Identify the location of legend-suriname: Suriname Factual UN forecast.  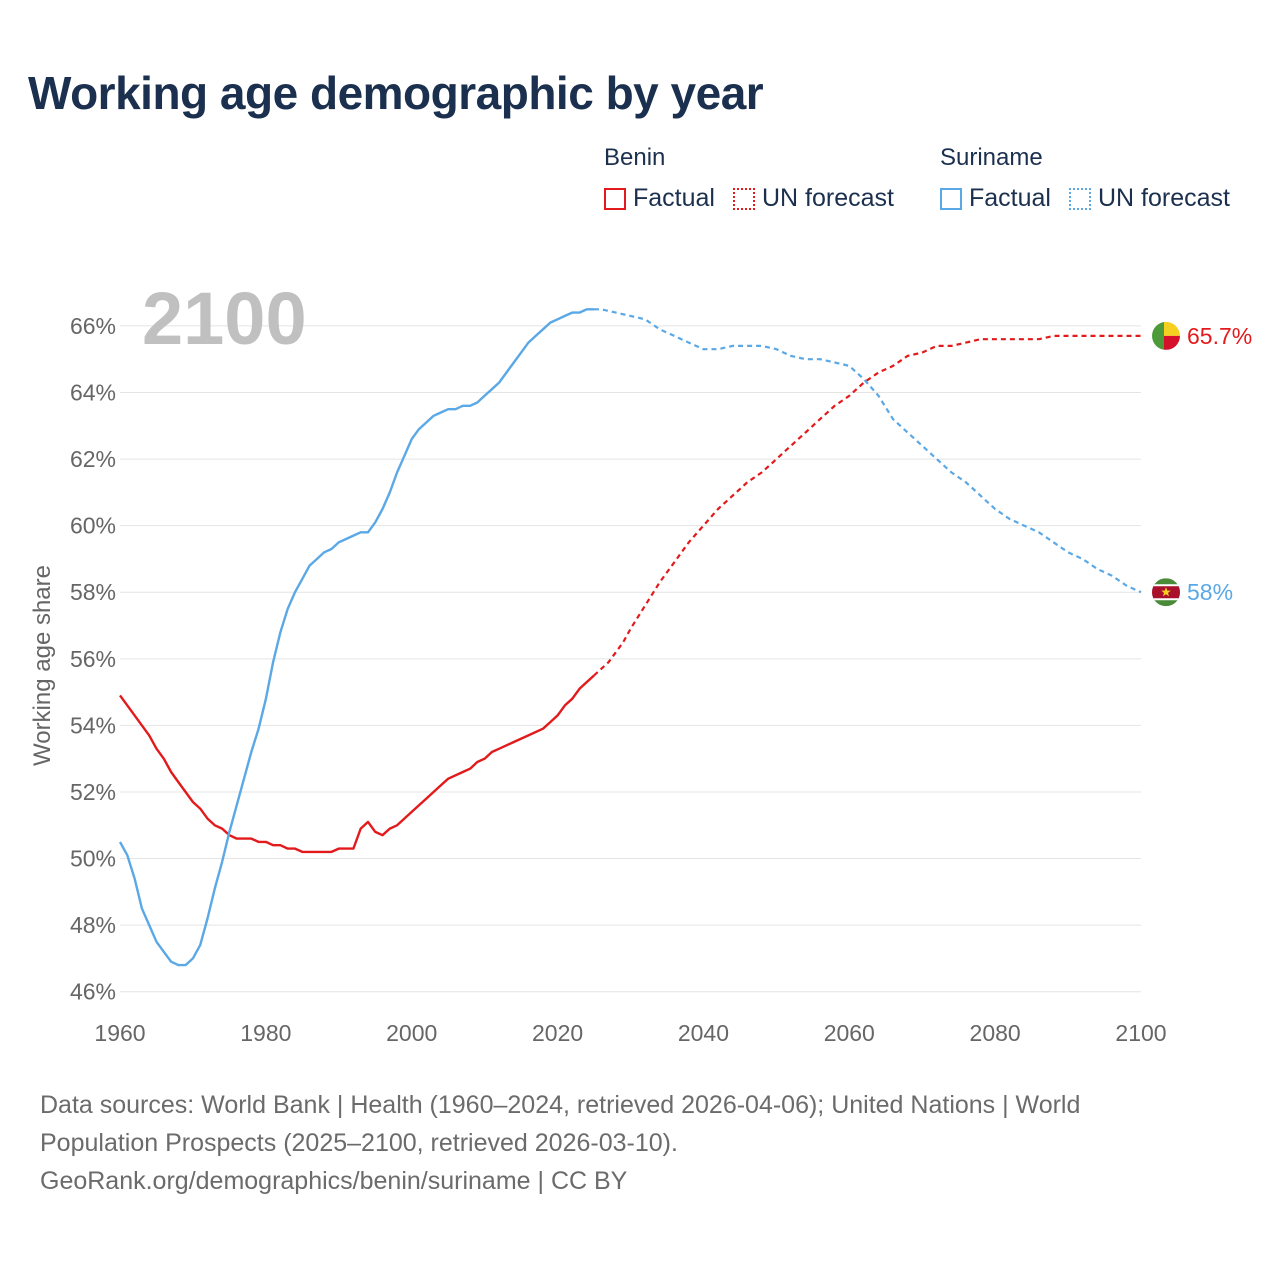
(1094, 178).